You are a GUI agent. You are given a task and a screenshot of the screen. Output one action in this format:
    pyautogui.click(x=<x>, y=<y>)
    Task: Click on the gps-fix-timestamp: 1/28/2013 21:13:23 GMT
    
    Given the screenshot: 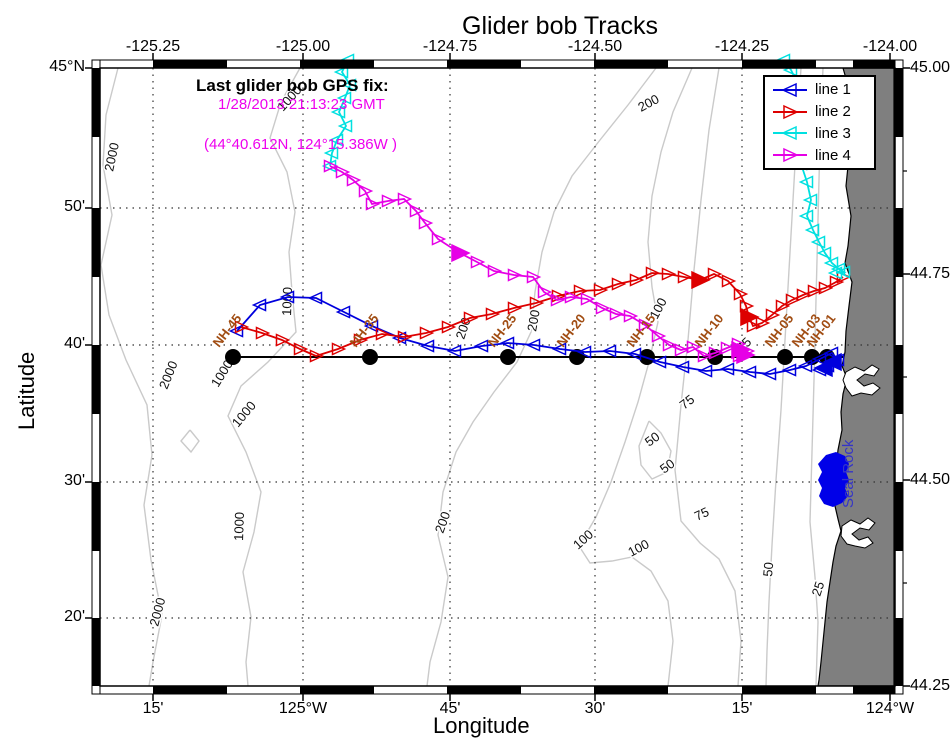 What is the action you would take?
    pyautogui.click(x=301, y=104)
    